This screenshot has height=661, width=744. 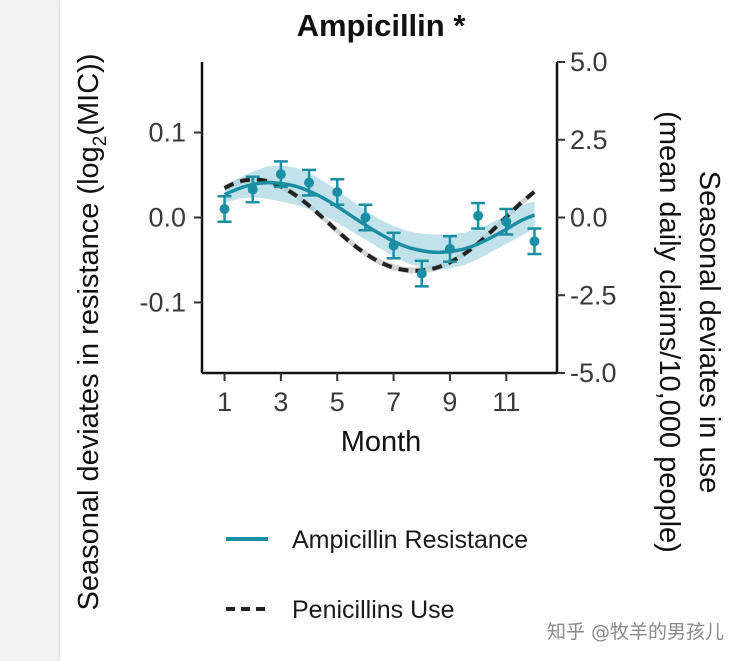 What do you see at coordinates (635, 632) in the screenshot?
I see `watermark-text: 知乎 @牧羊的男孩儿` at bounding box center [635, 632].